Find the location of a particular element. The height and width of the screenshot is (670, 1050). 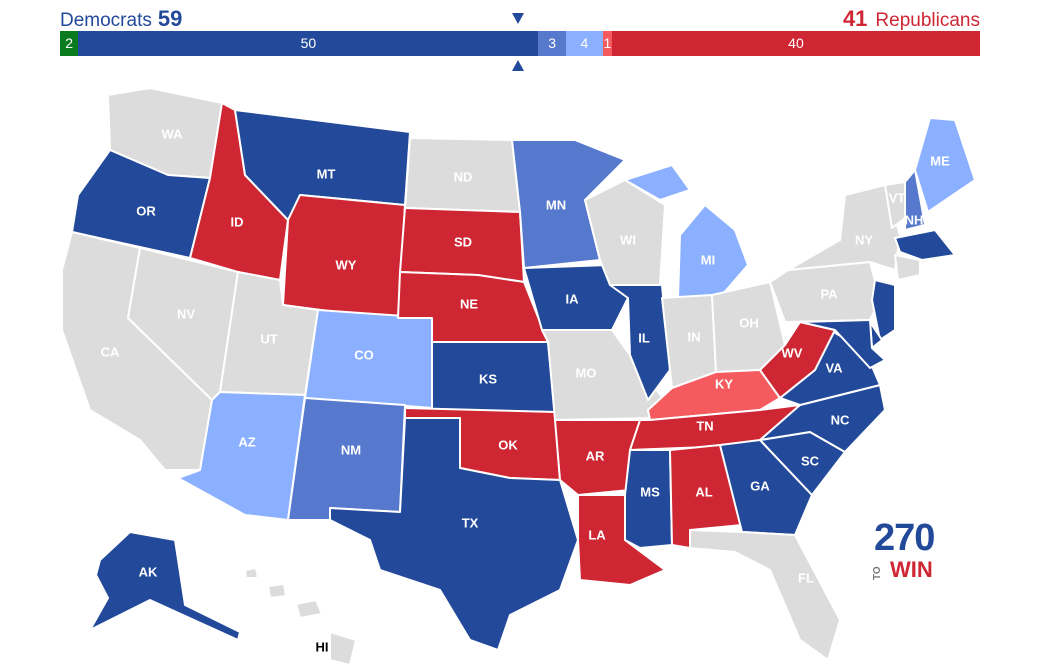

bar-segment-likely_d: 3 is located at coordinates (552, 43).